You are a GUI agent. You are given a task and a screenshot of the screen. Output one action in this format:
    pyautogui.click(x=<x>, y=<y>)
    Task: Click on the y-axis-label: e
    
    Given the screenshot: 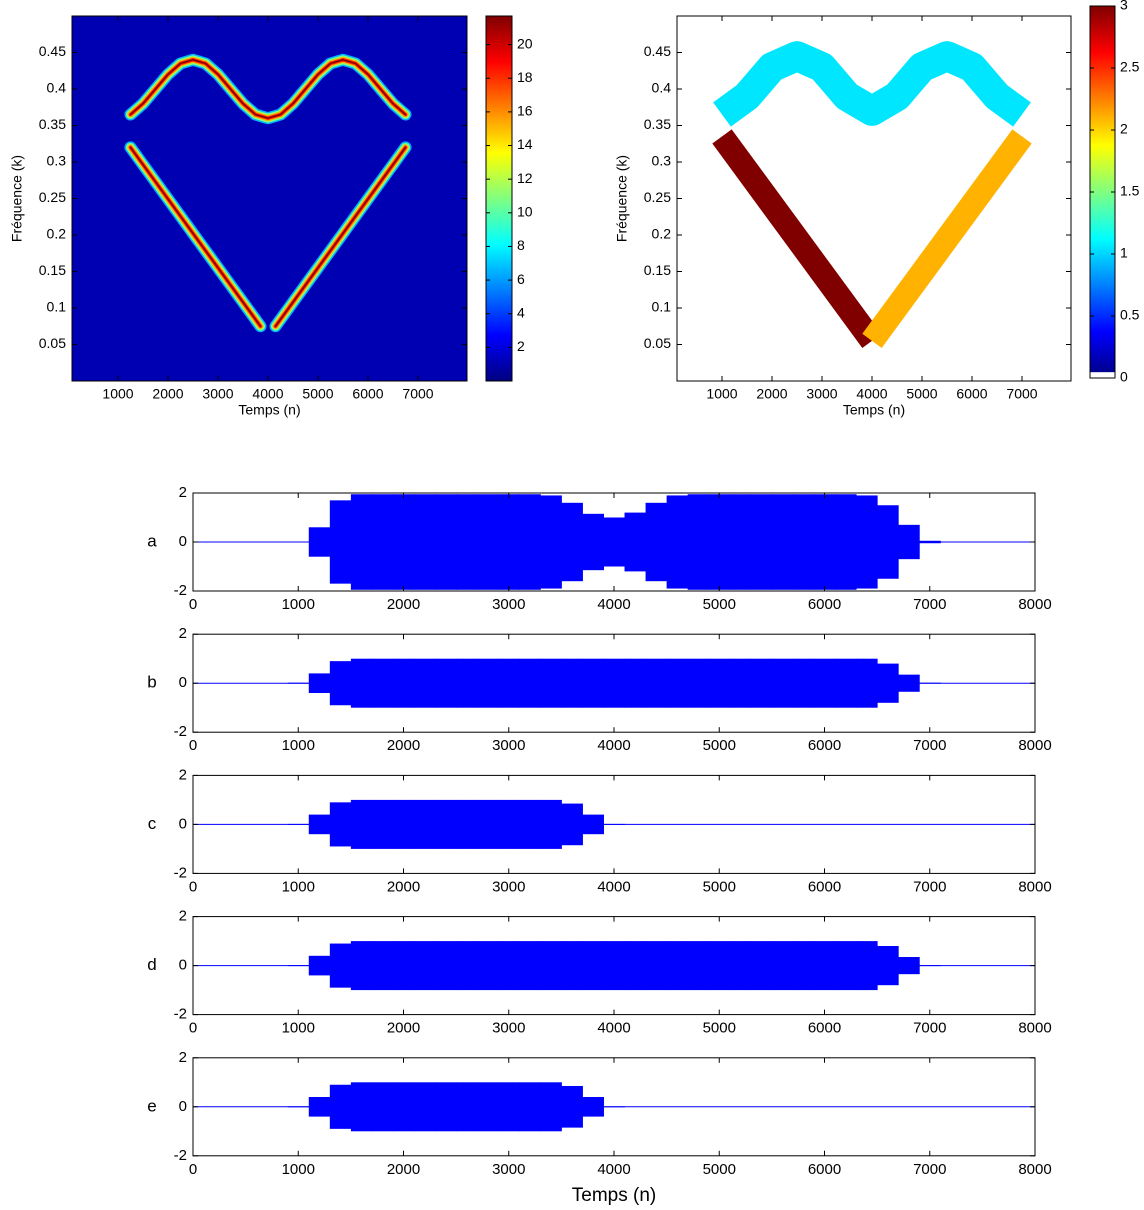 What is the action you would take?
    pyautogui.click(x=151, y=1105)
    